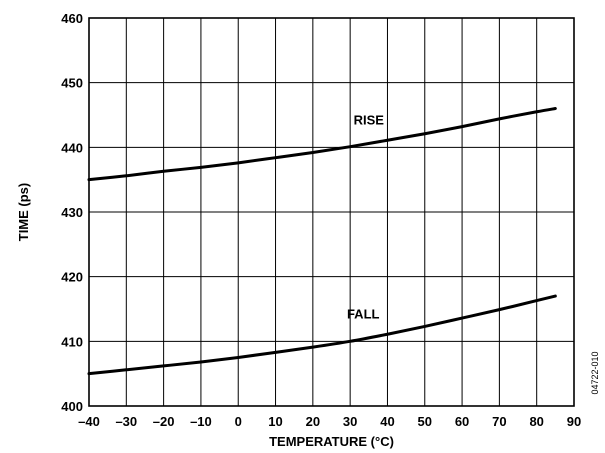 This screenshot has height=453, width=605. What do you see at coordinates (322, 335) in the screenshot?
I see `series-line-fall` at bounding box center [322, 335].